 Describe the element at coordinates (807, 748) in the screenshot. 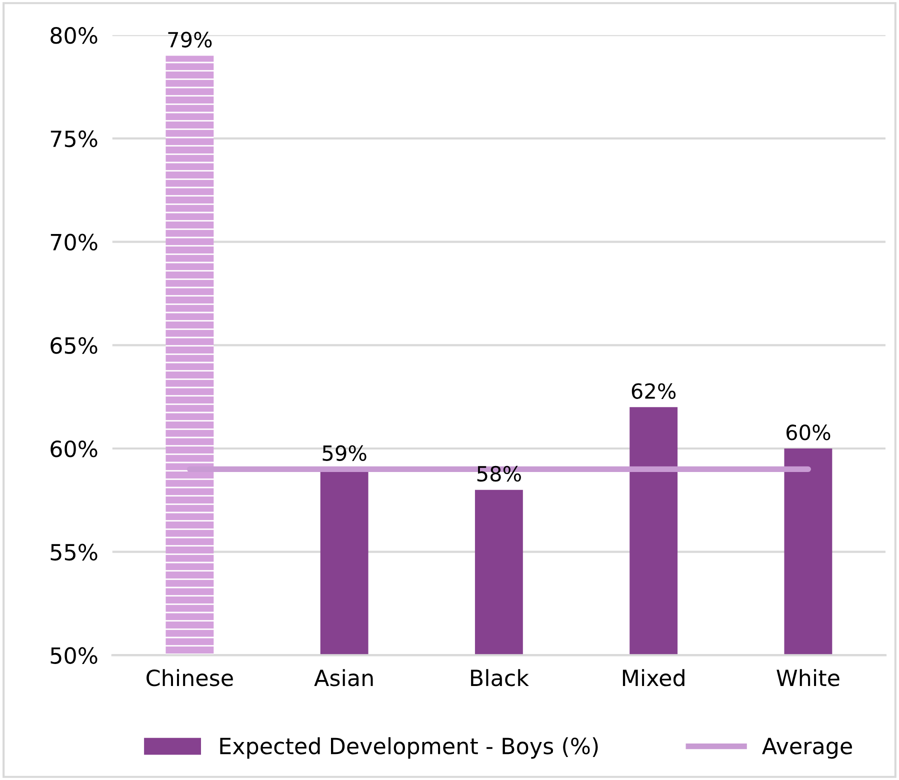

I see `legend-label: Average` at that location.